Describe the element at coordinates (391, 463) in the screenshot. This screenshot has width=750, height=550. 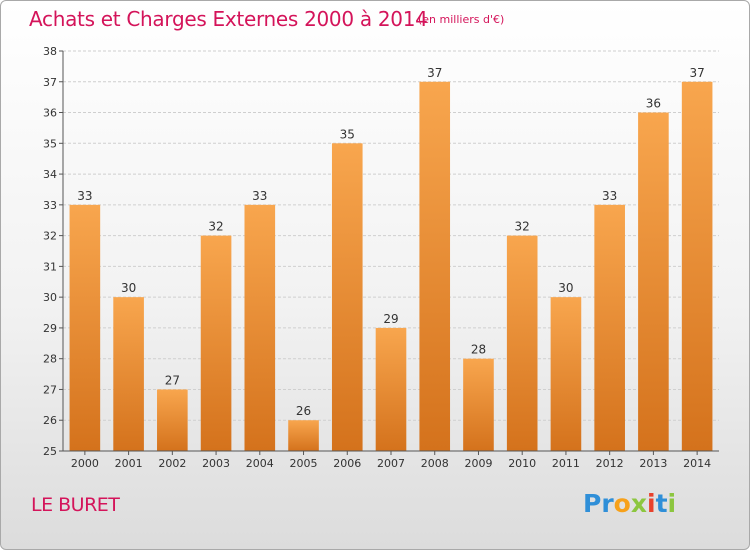
I see `x-tick-label: 2007` at that location.